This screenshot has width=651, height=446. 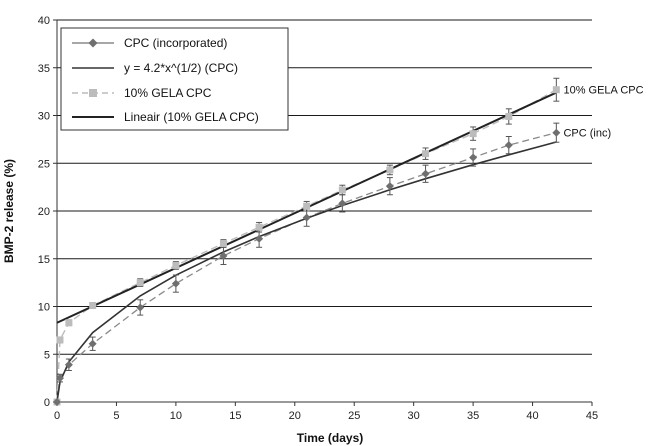 I want to click on y-tick-label: 30, so click(x=44, y=117).